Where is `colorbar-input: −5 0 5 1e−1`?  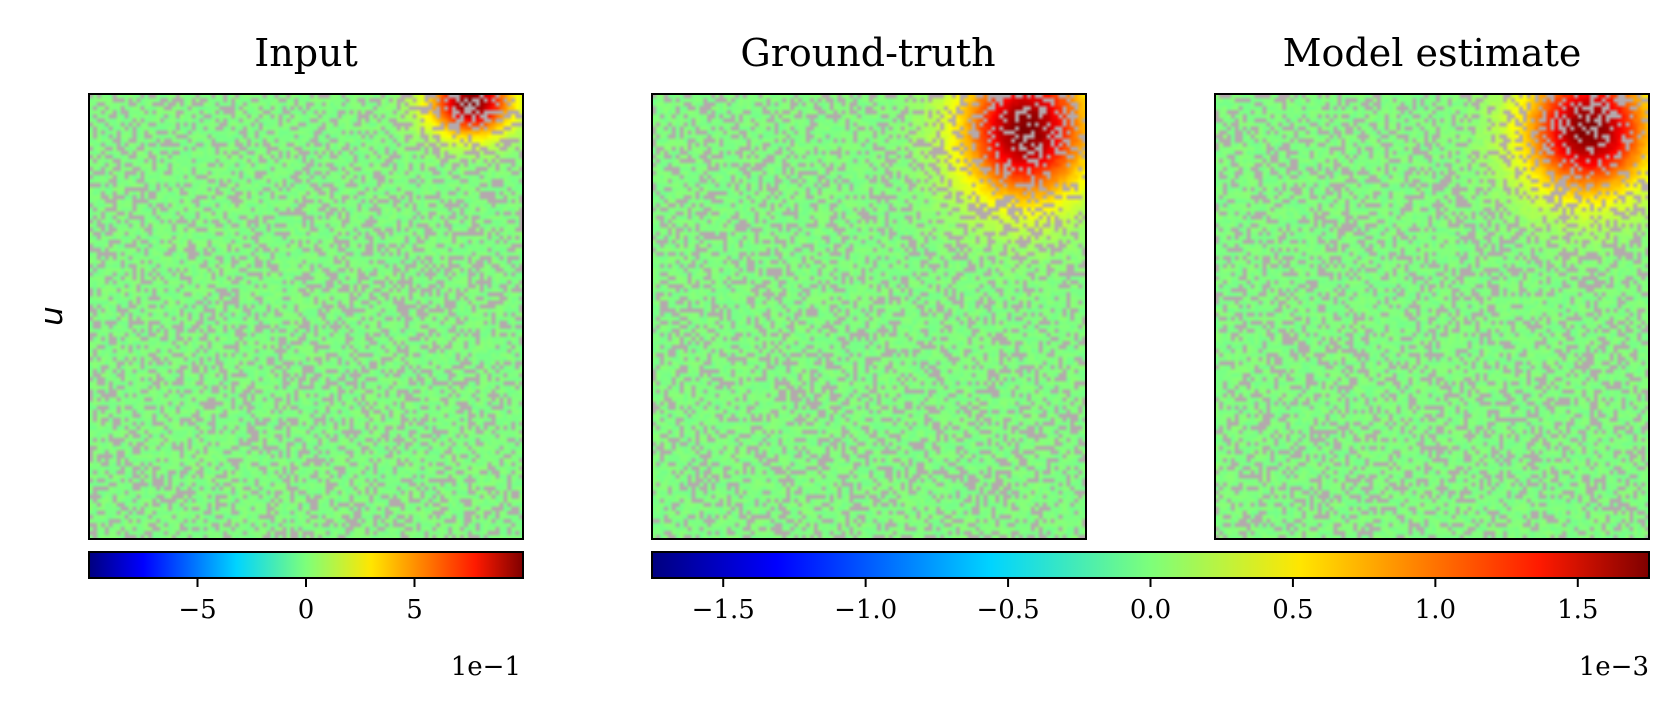 colorbar-input: −5 0 5 1e−1 is located at coordinates (306, 616).